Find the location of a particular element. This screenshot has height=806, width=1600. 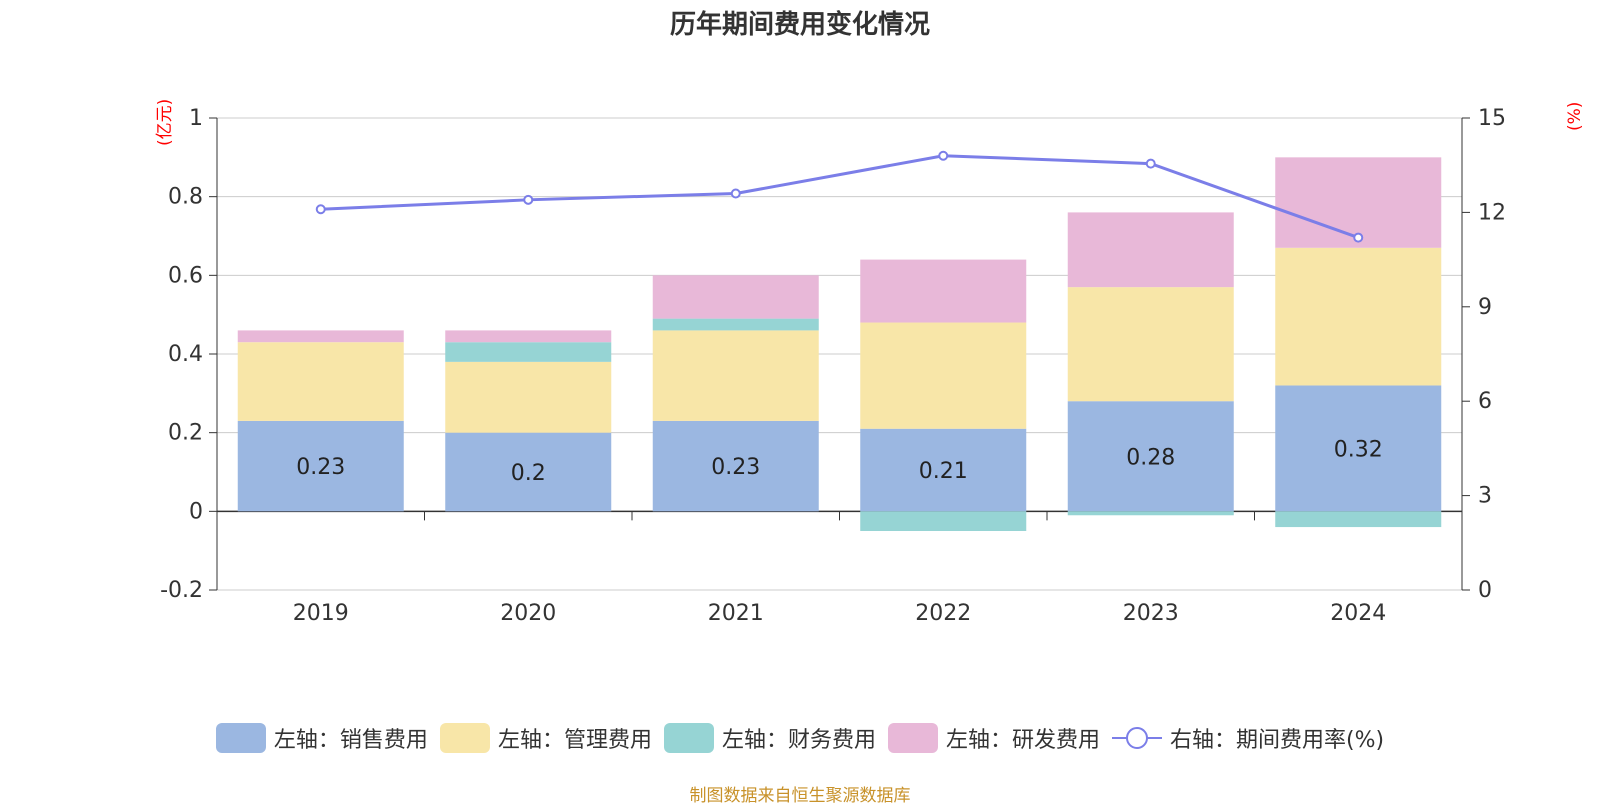

data-label-sales-2019: 0.23 is located at coordinates (320, 467).